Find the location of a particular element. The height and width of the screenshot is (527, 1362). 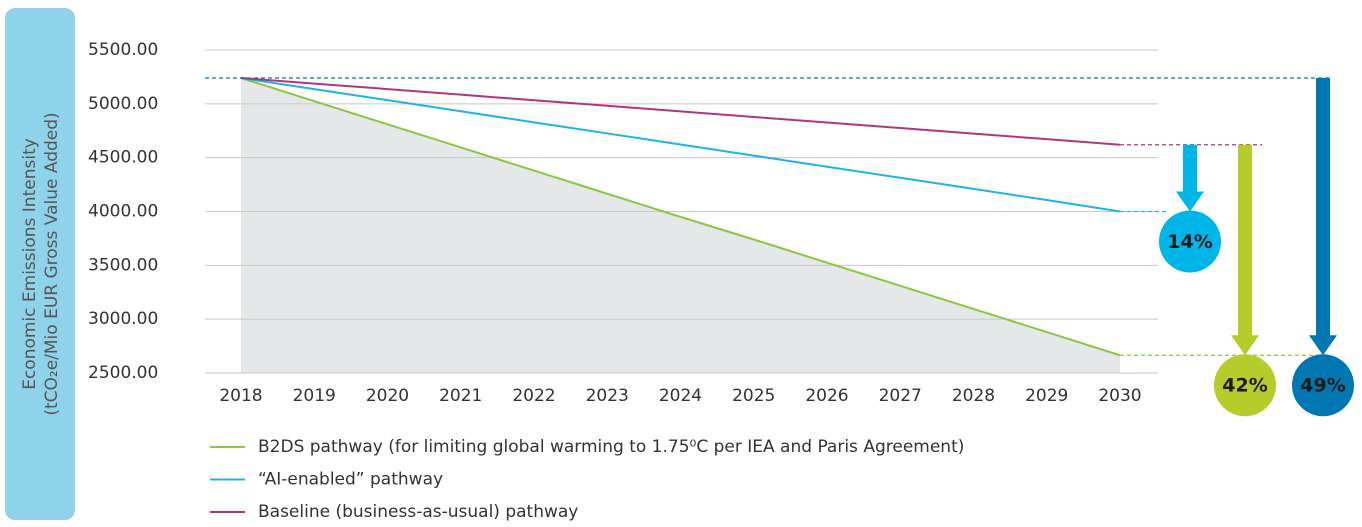

annotation-label: 14% is located at coordinates (1189, 242).